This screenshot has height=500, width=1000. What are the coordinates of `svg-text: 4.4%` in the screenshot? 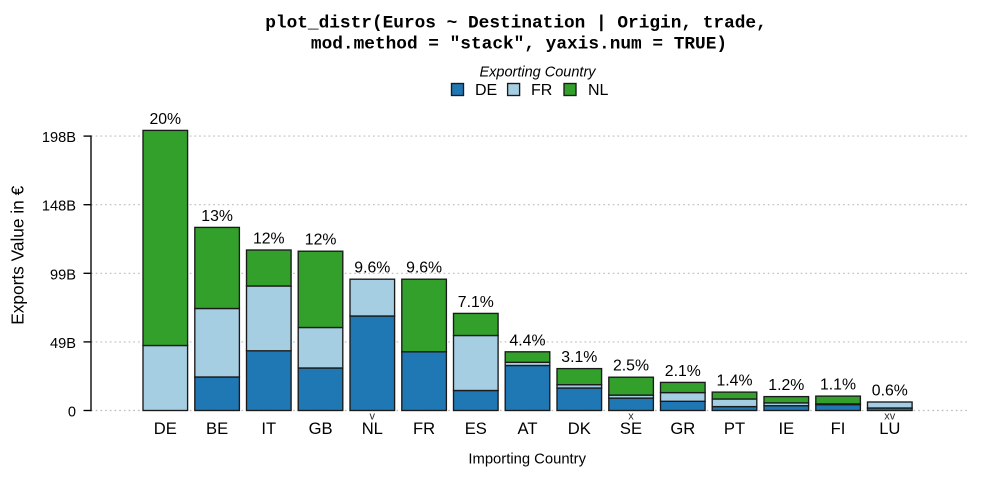 It's located at (527, 340).